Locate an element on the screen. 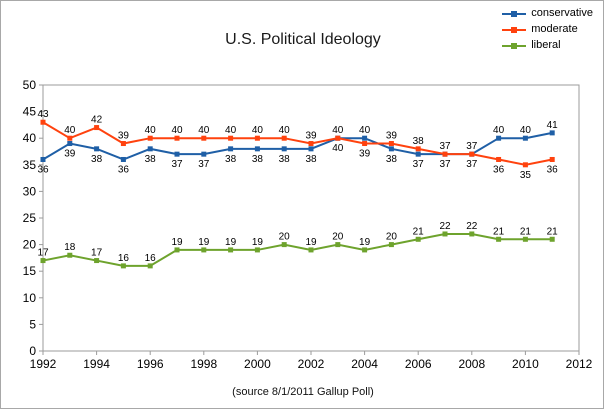  legend-marker-liberal-icon is located at coordinates (514, 45).